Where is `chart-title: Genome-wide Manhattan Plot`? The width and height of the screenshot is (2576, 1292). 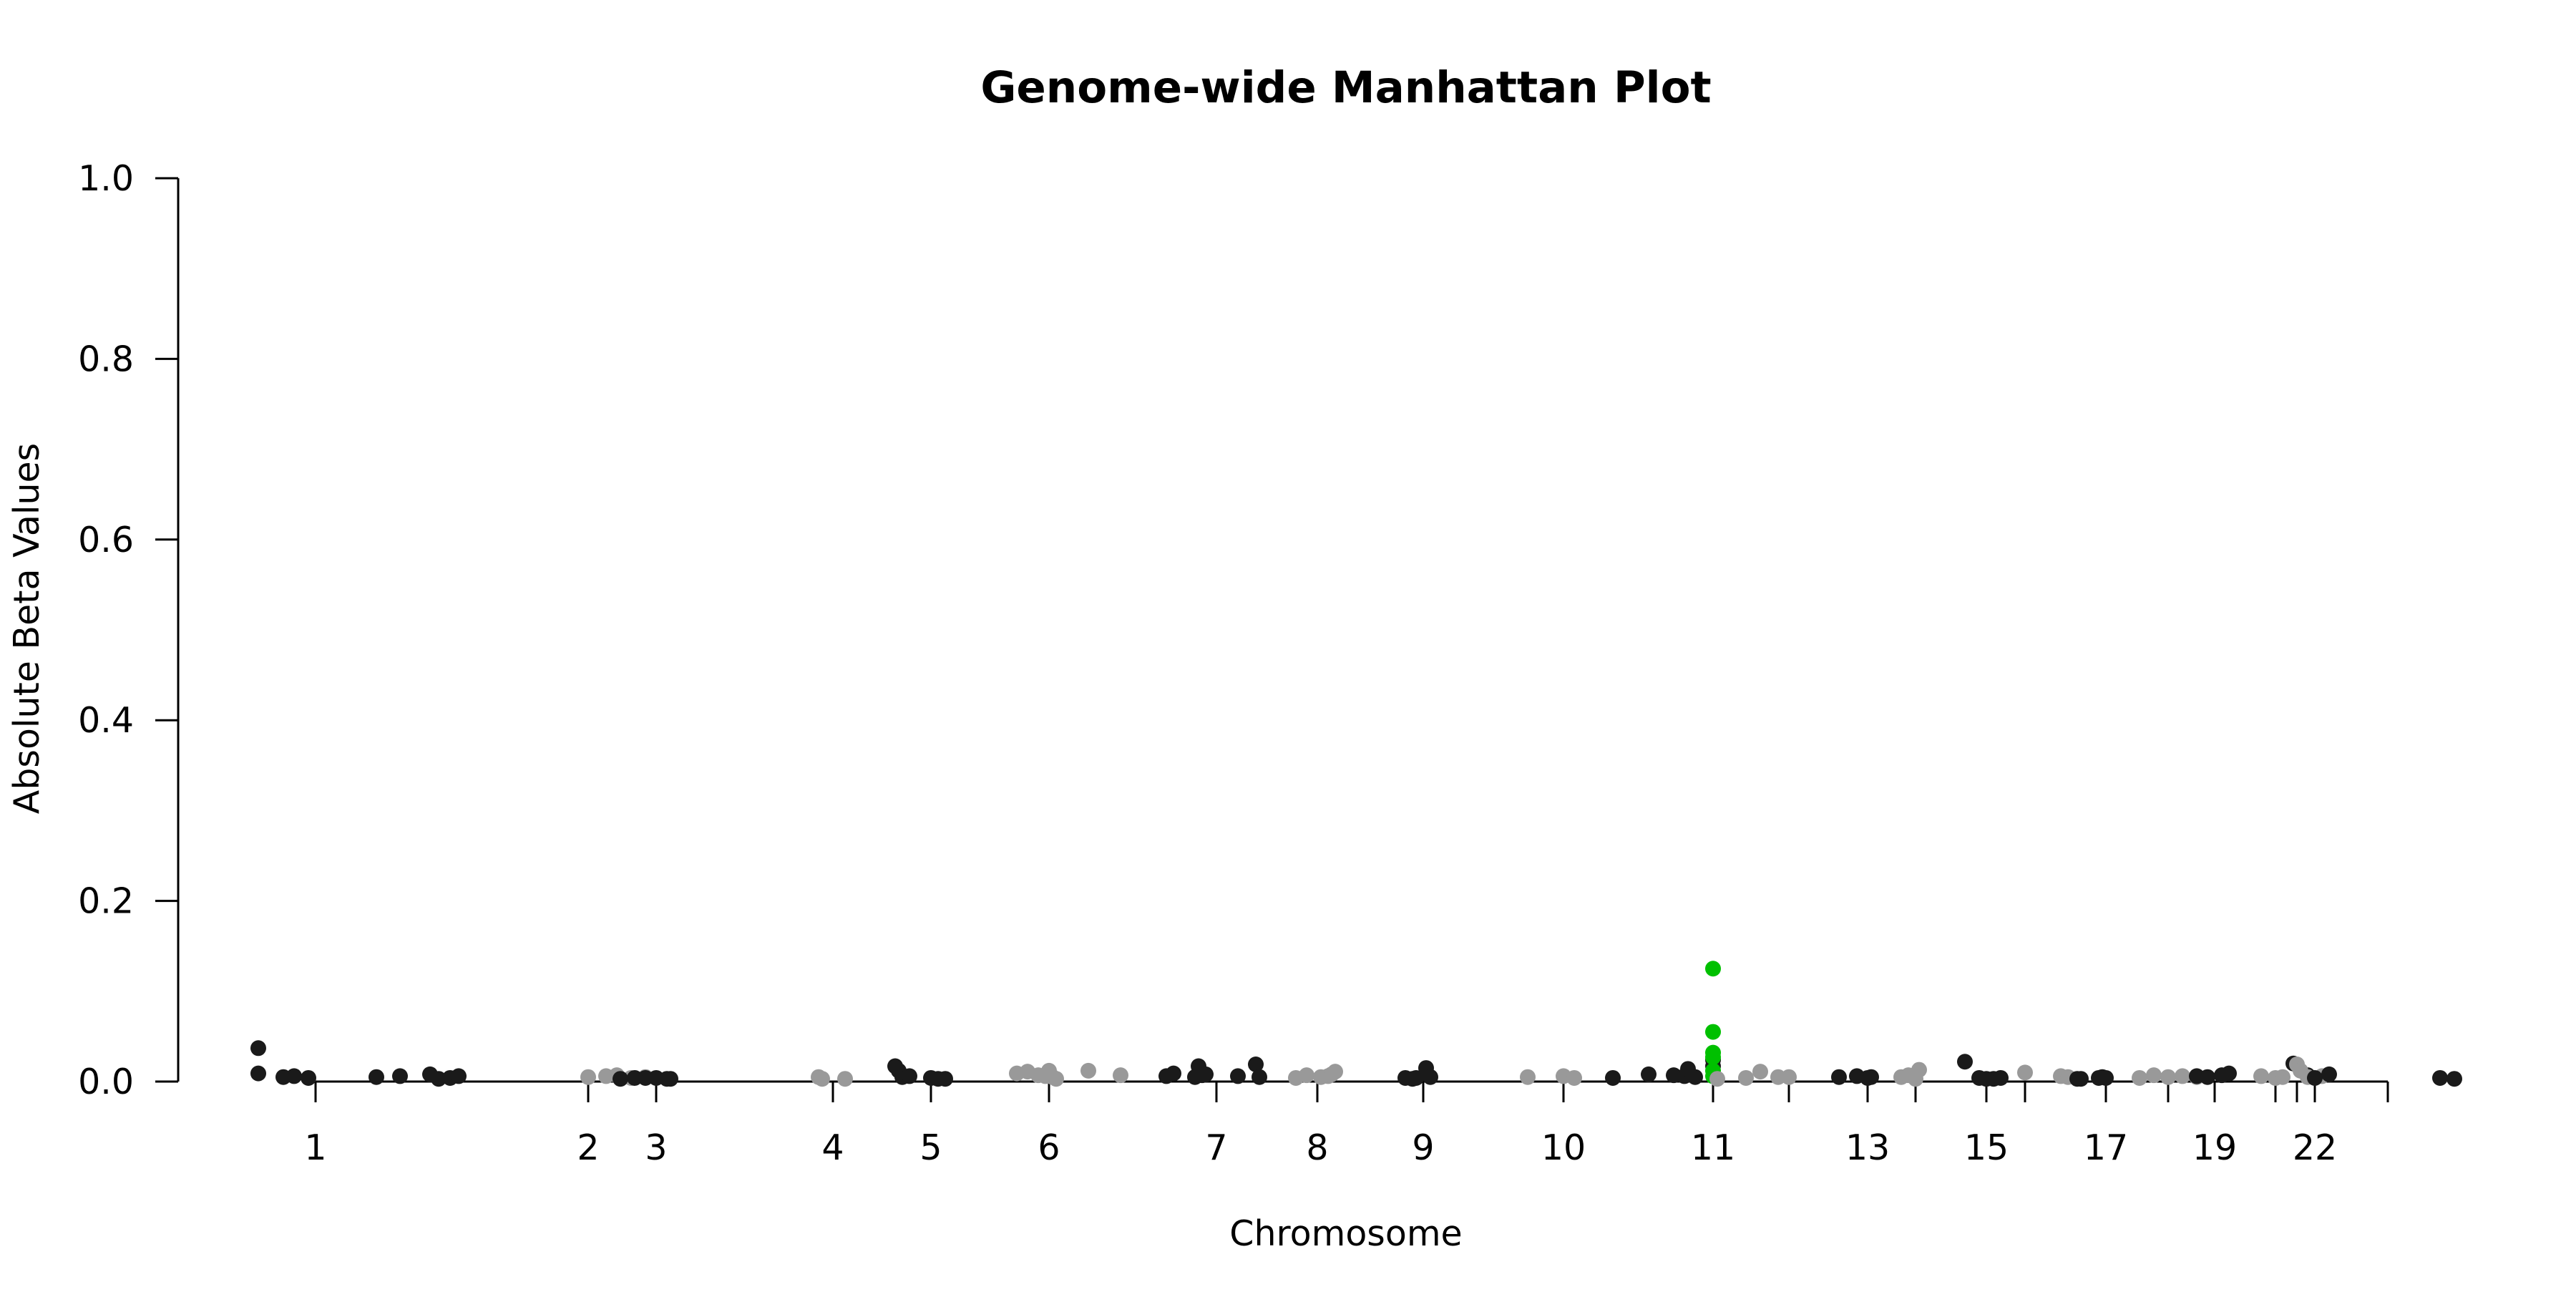 chart-title: Genome-wide Manhattan Plot is located at coordinates (1345, 87).